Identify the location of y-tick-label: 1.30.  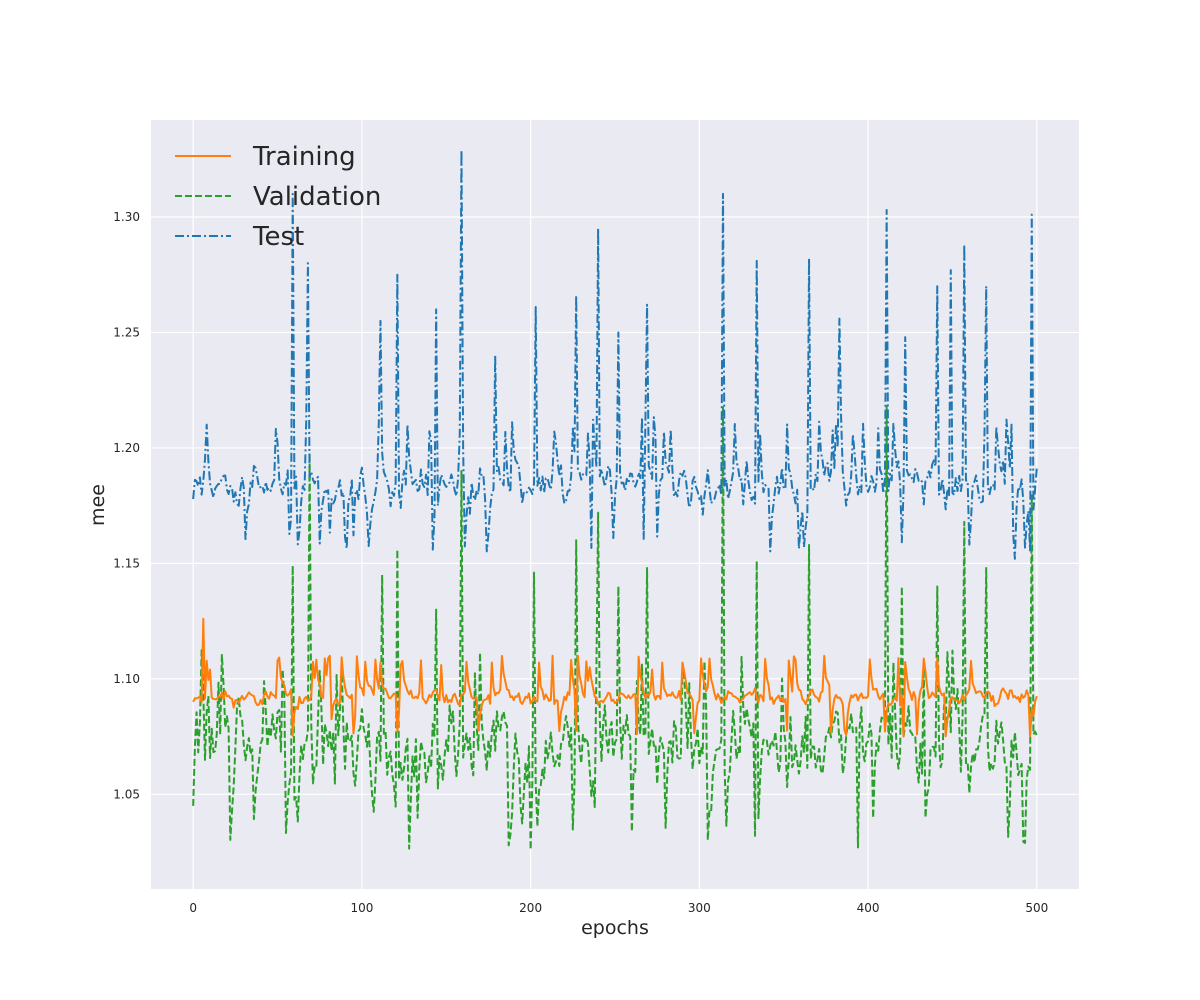
(126, 217).